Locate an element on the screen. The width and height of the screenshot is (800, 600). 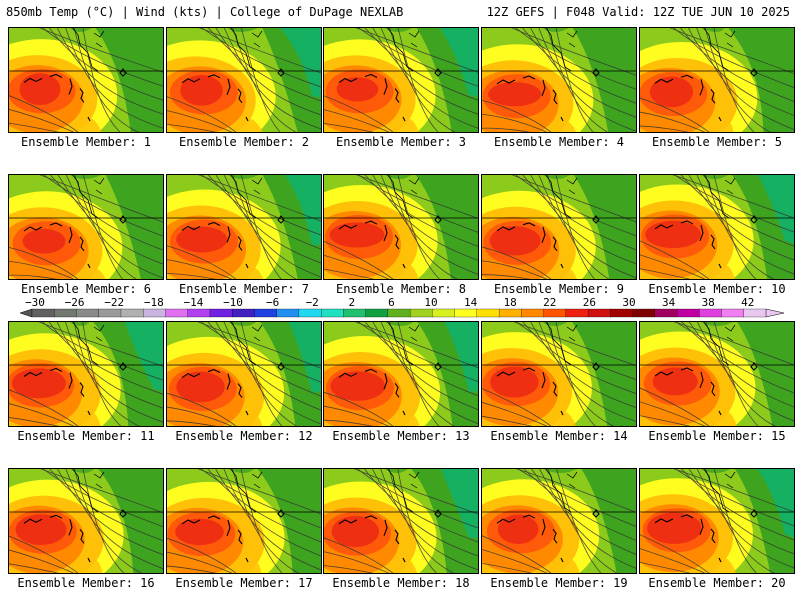
ensemble-member-label: Ensemble Member: 1 is located at coordinates (86, 142).